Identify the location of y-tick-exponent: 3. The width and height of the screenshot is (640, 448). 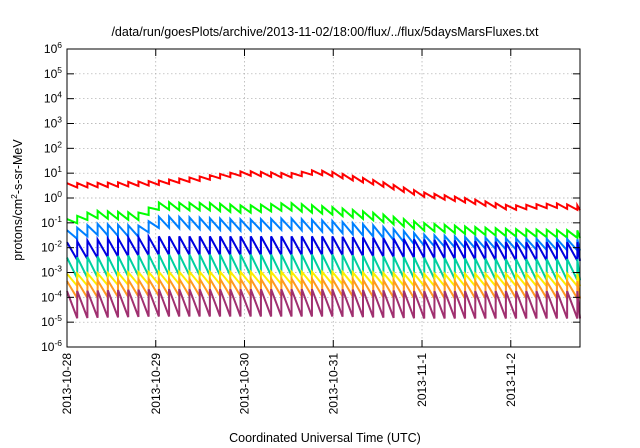
(59, 120).